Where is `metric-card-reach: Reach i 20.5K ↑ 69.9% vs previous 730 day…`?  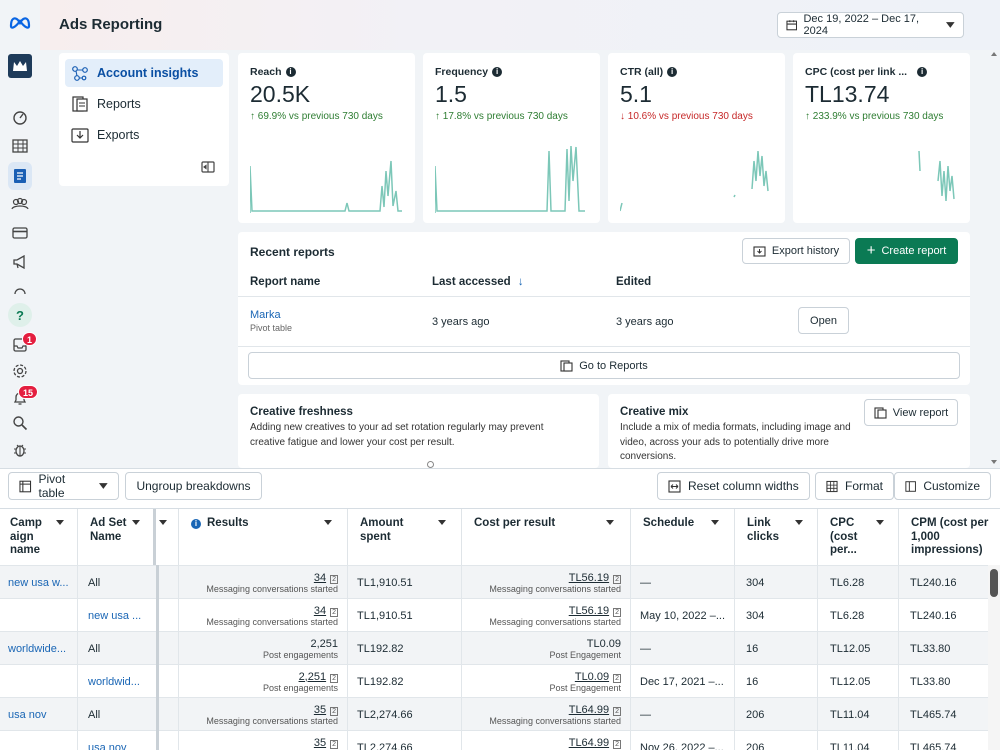 metric-card-reach: Reach i 20.5K ↑ 69.9% vs previous 730 day… is located at coordinates (326, 138).